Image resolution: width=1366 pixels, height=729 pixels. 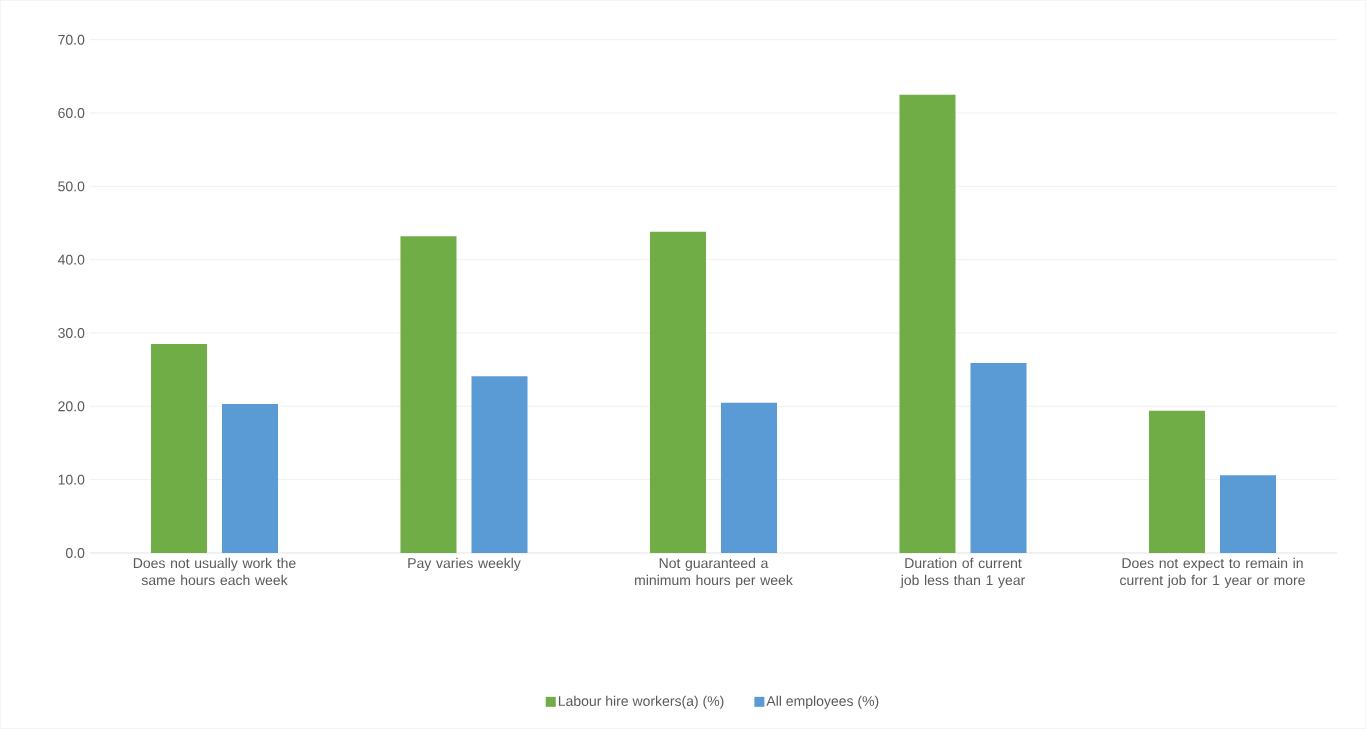 I want to click on y-tick-label: 0.0, so click(x=75, y=553).